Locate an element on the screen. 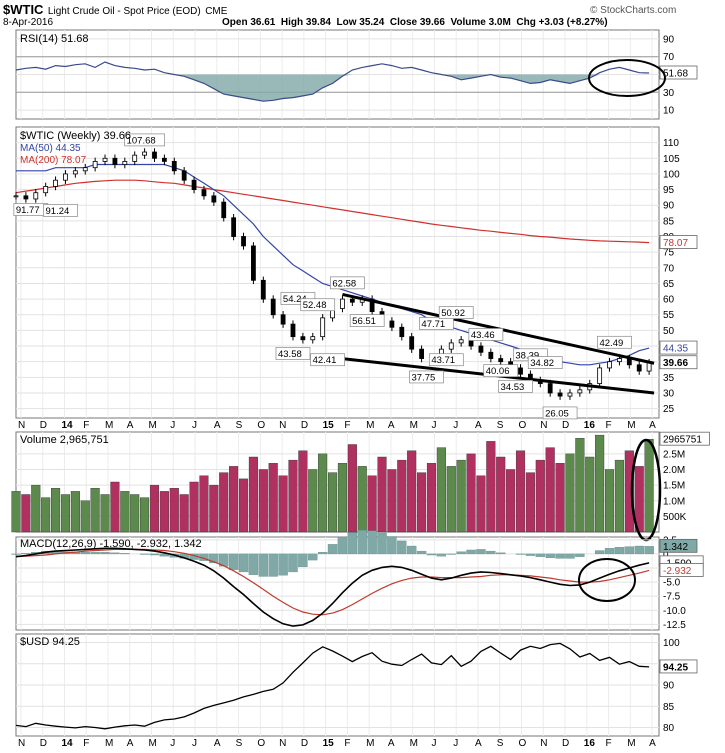 This screenshot has width=725, height=753. top-axis-x-tick-label: D is located at coordinates (565, 425).